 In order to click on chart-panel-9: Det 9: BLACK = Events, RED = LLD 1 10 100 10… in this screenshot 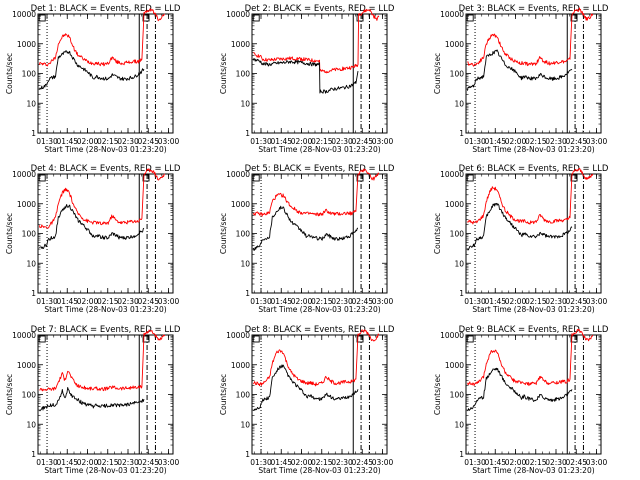, I will do `click(521, 400)`.